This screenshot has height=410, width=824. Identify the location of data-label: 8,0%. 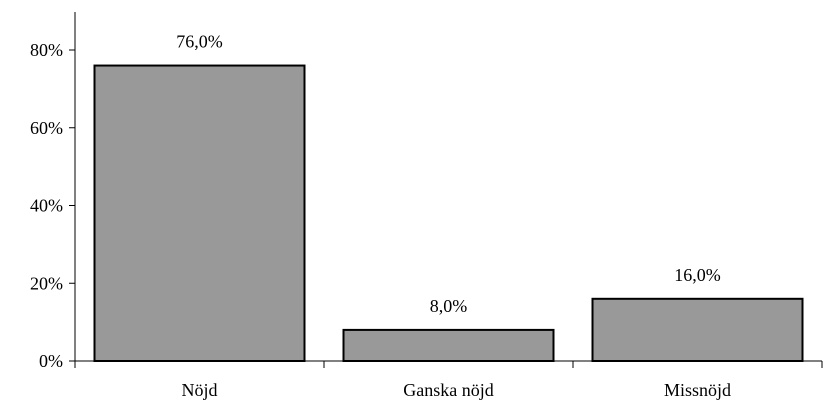
(449, 306).